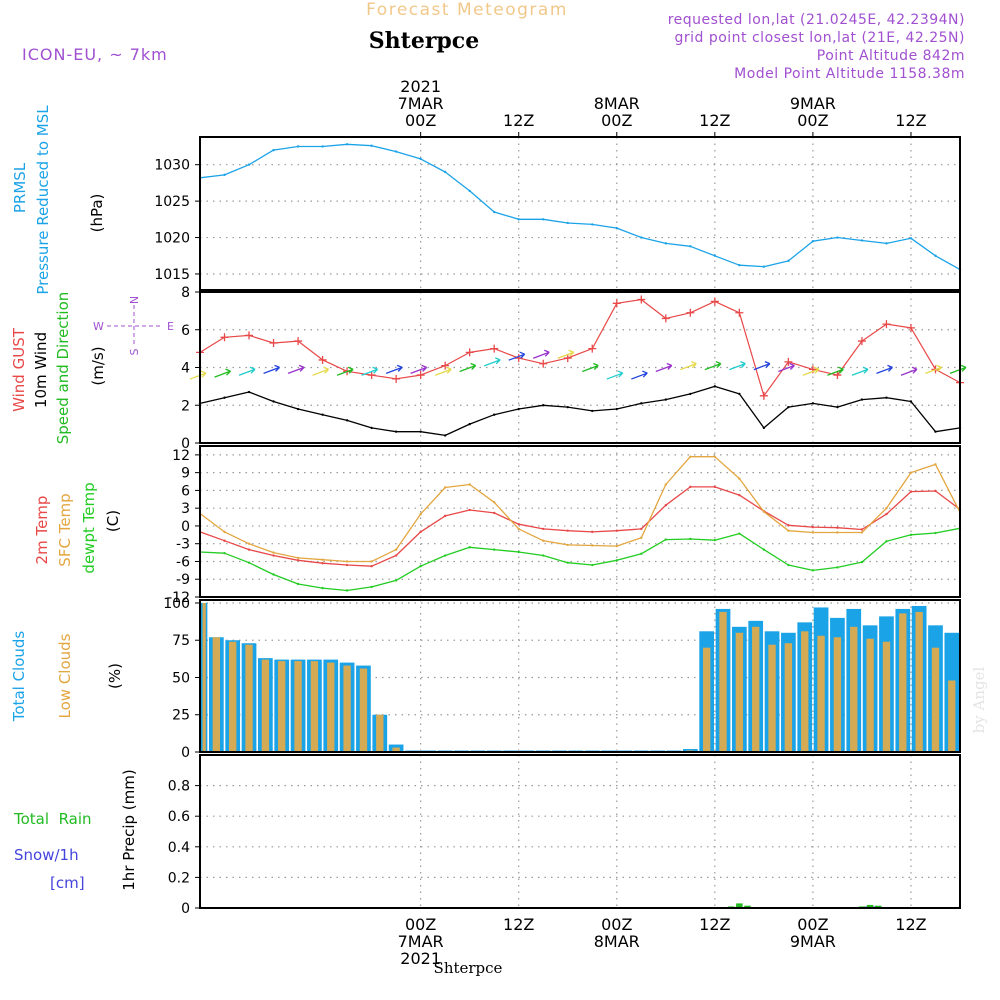 The width and height of the screenshot is (1000, 1000). What do you see at coordinates (42, 530) in the screenshot?
I see `temp-label-2m: 2m Temp` at bounding box center [42, 530].